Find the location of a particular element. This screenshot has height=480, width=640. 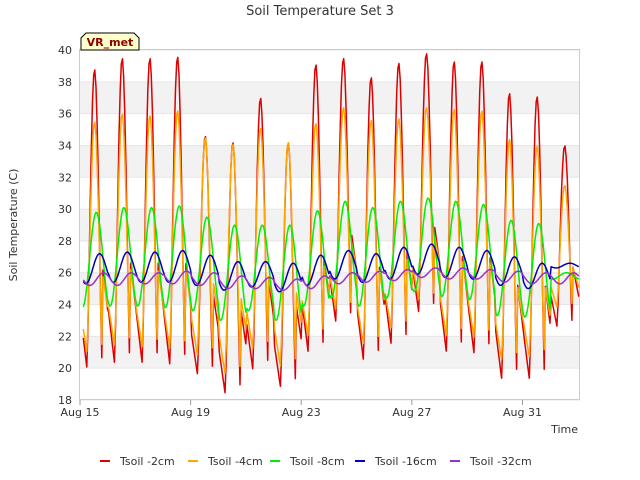

legend-item: Tsoil -8cm is located at coordinates (307, 461).